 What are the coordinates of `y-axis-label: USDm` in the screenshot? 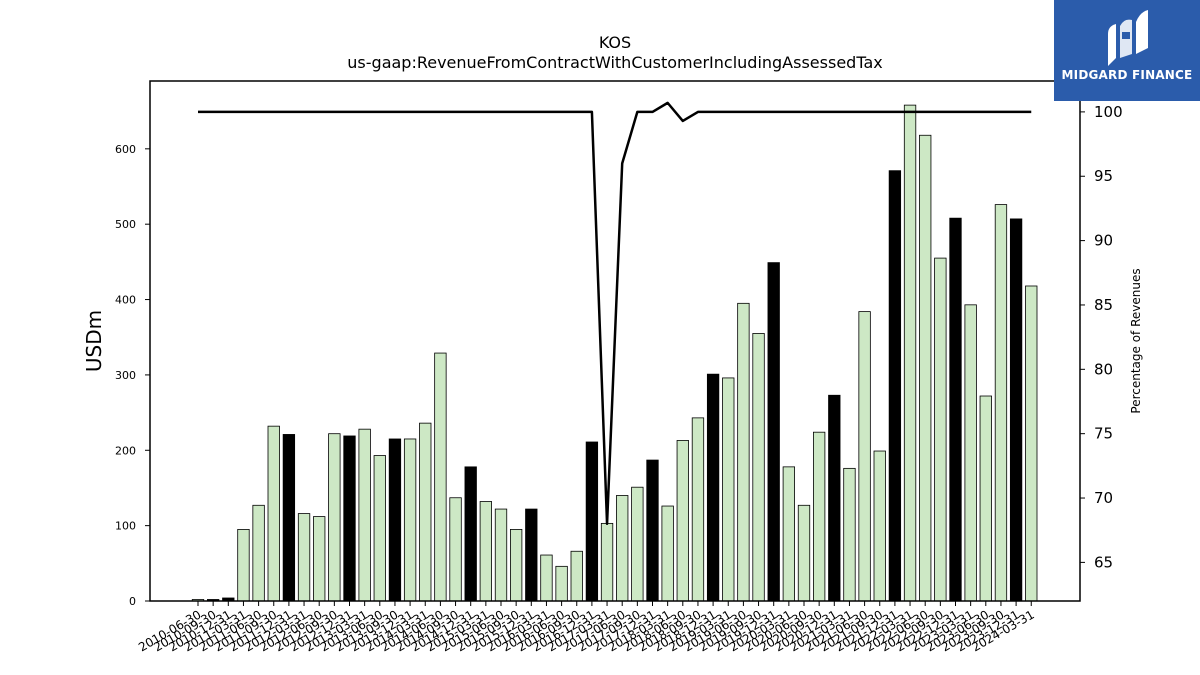 It's located at (94, 341).